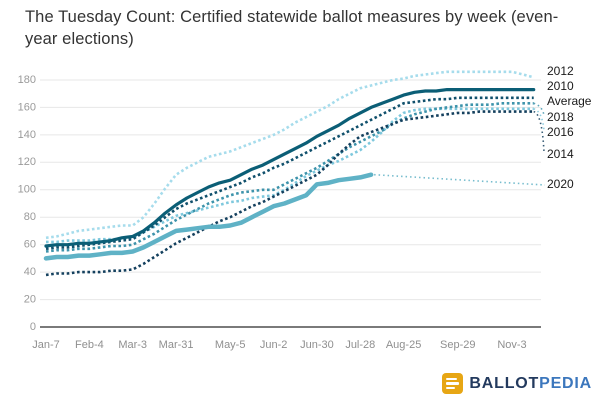 The width and height of the screenshot is (600, 406). I want to click on svg-text: 160, so click(27, 107).